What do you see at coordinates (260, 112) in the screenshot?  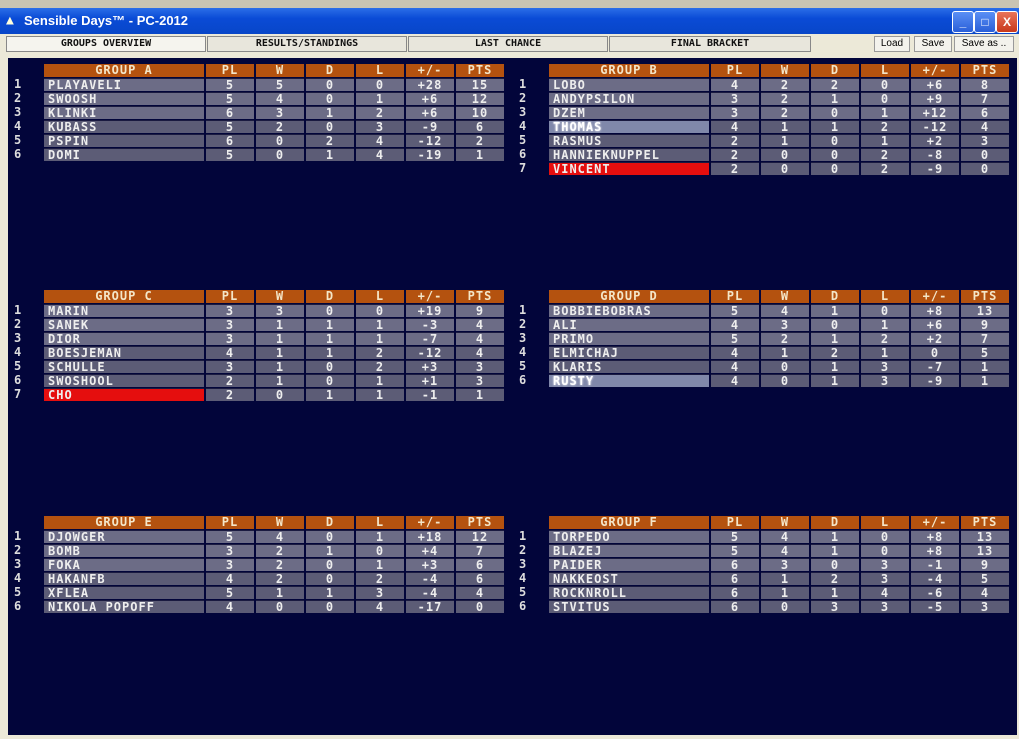 I see `standings-row: 3 KLINKI 6 3 1 2 +6 10` at bounding box center [260, 112].